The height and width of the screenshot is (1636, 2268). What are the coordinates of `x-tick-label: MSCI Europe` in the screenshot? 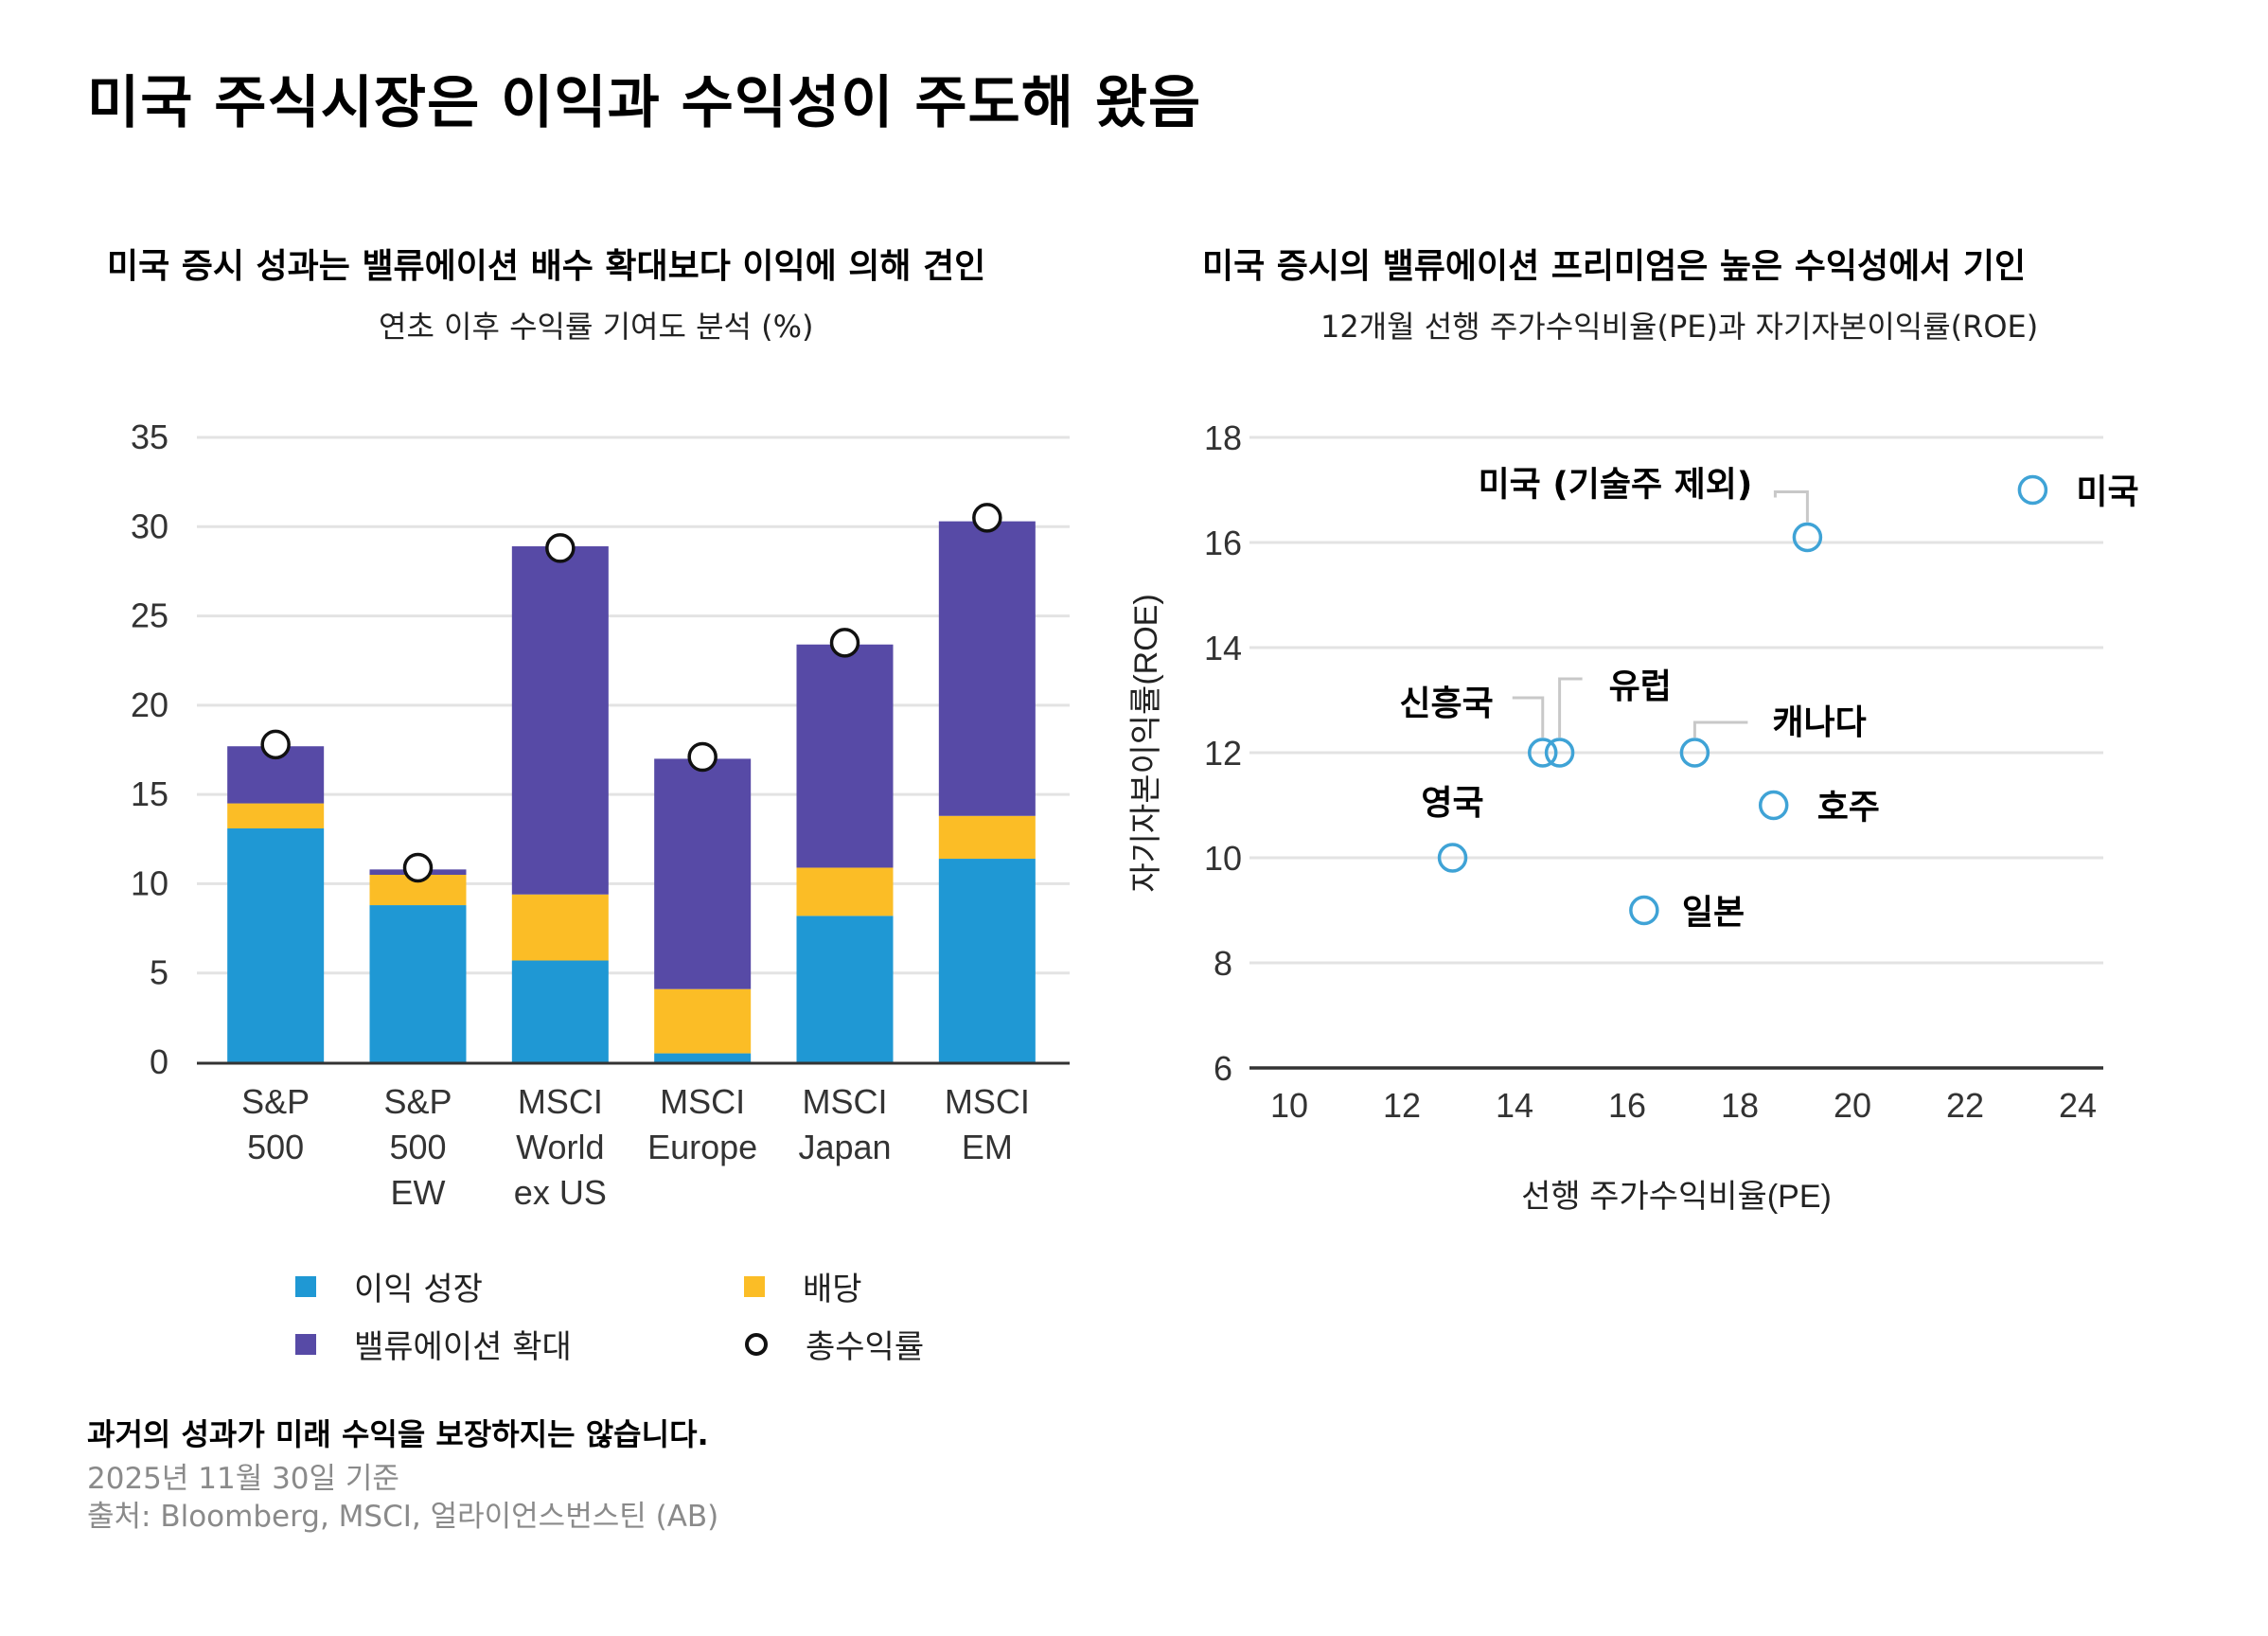 It's located at (702, 1124).